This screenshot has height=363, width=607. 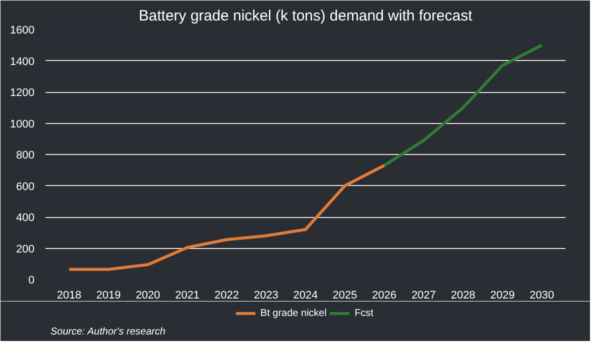 I want to click on y-tick-label: 400, so click(x=25, y=218).